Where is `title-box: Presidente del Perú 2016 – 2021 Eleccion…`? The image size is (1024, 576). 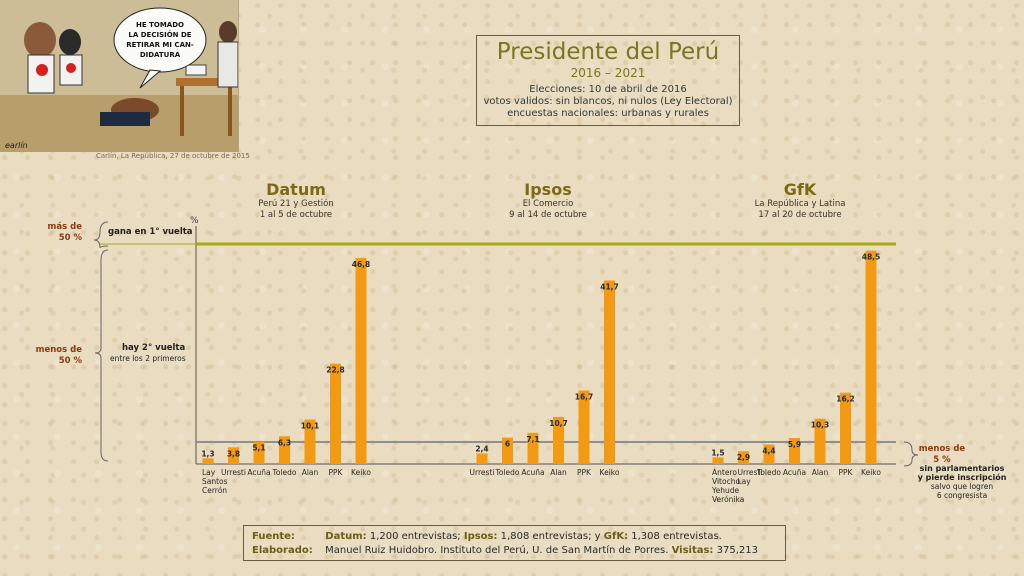
title-box: Presidente del Perú 2016 – 2021 Eleccion… is located at coordinates (608, 80).